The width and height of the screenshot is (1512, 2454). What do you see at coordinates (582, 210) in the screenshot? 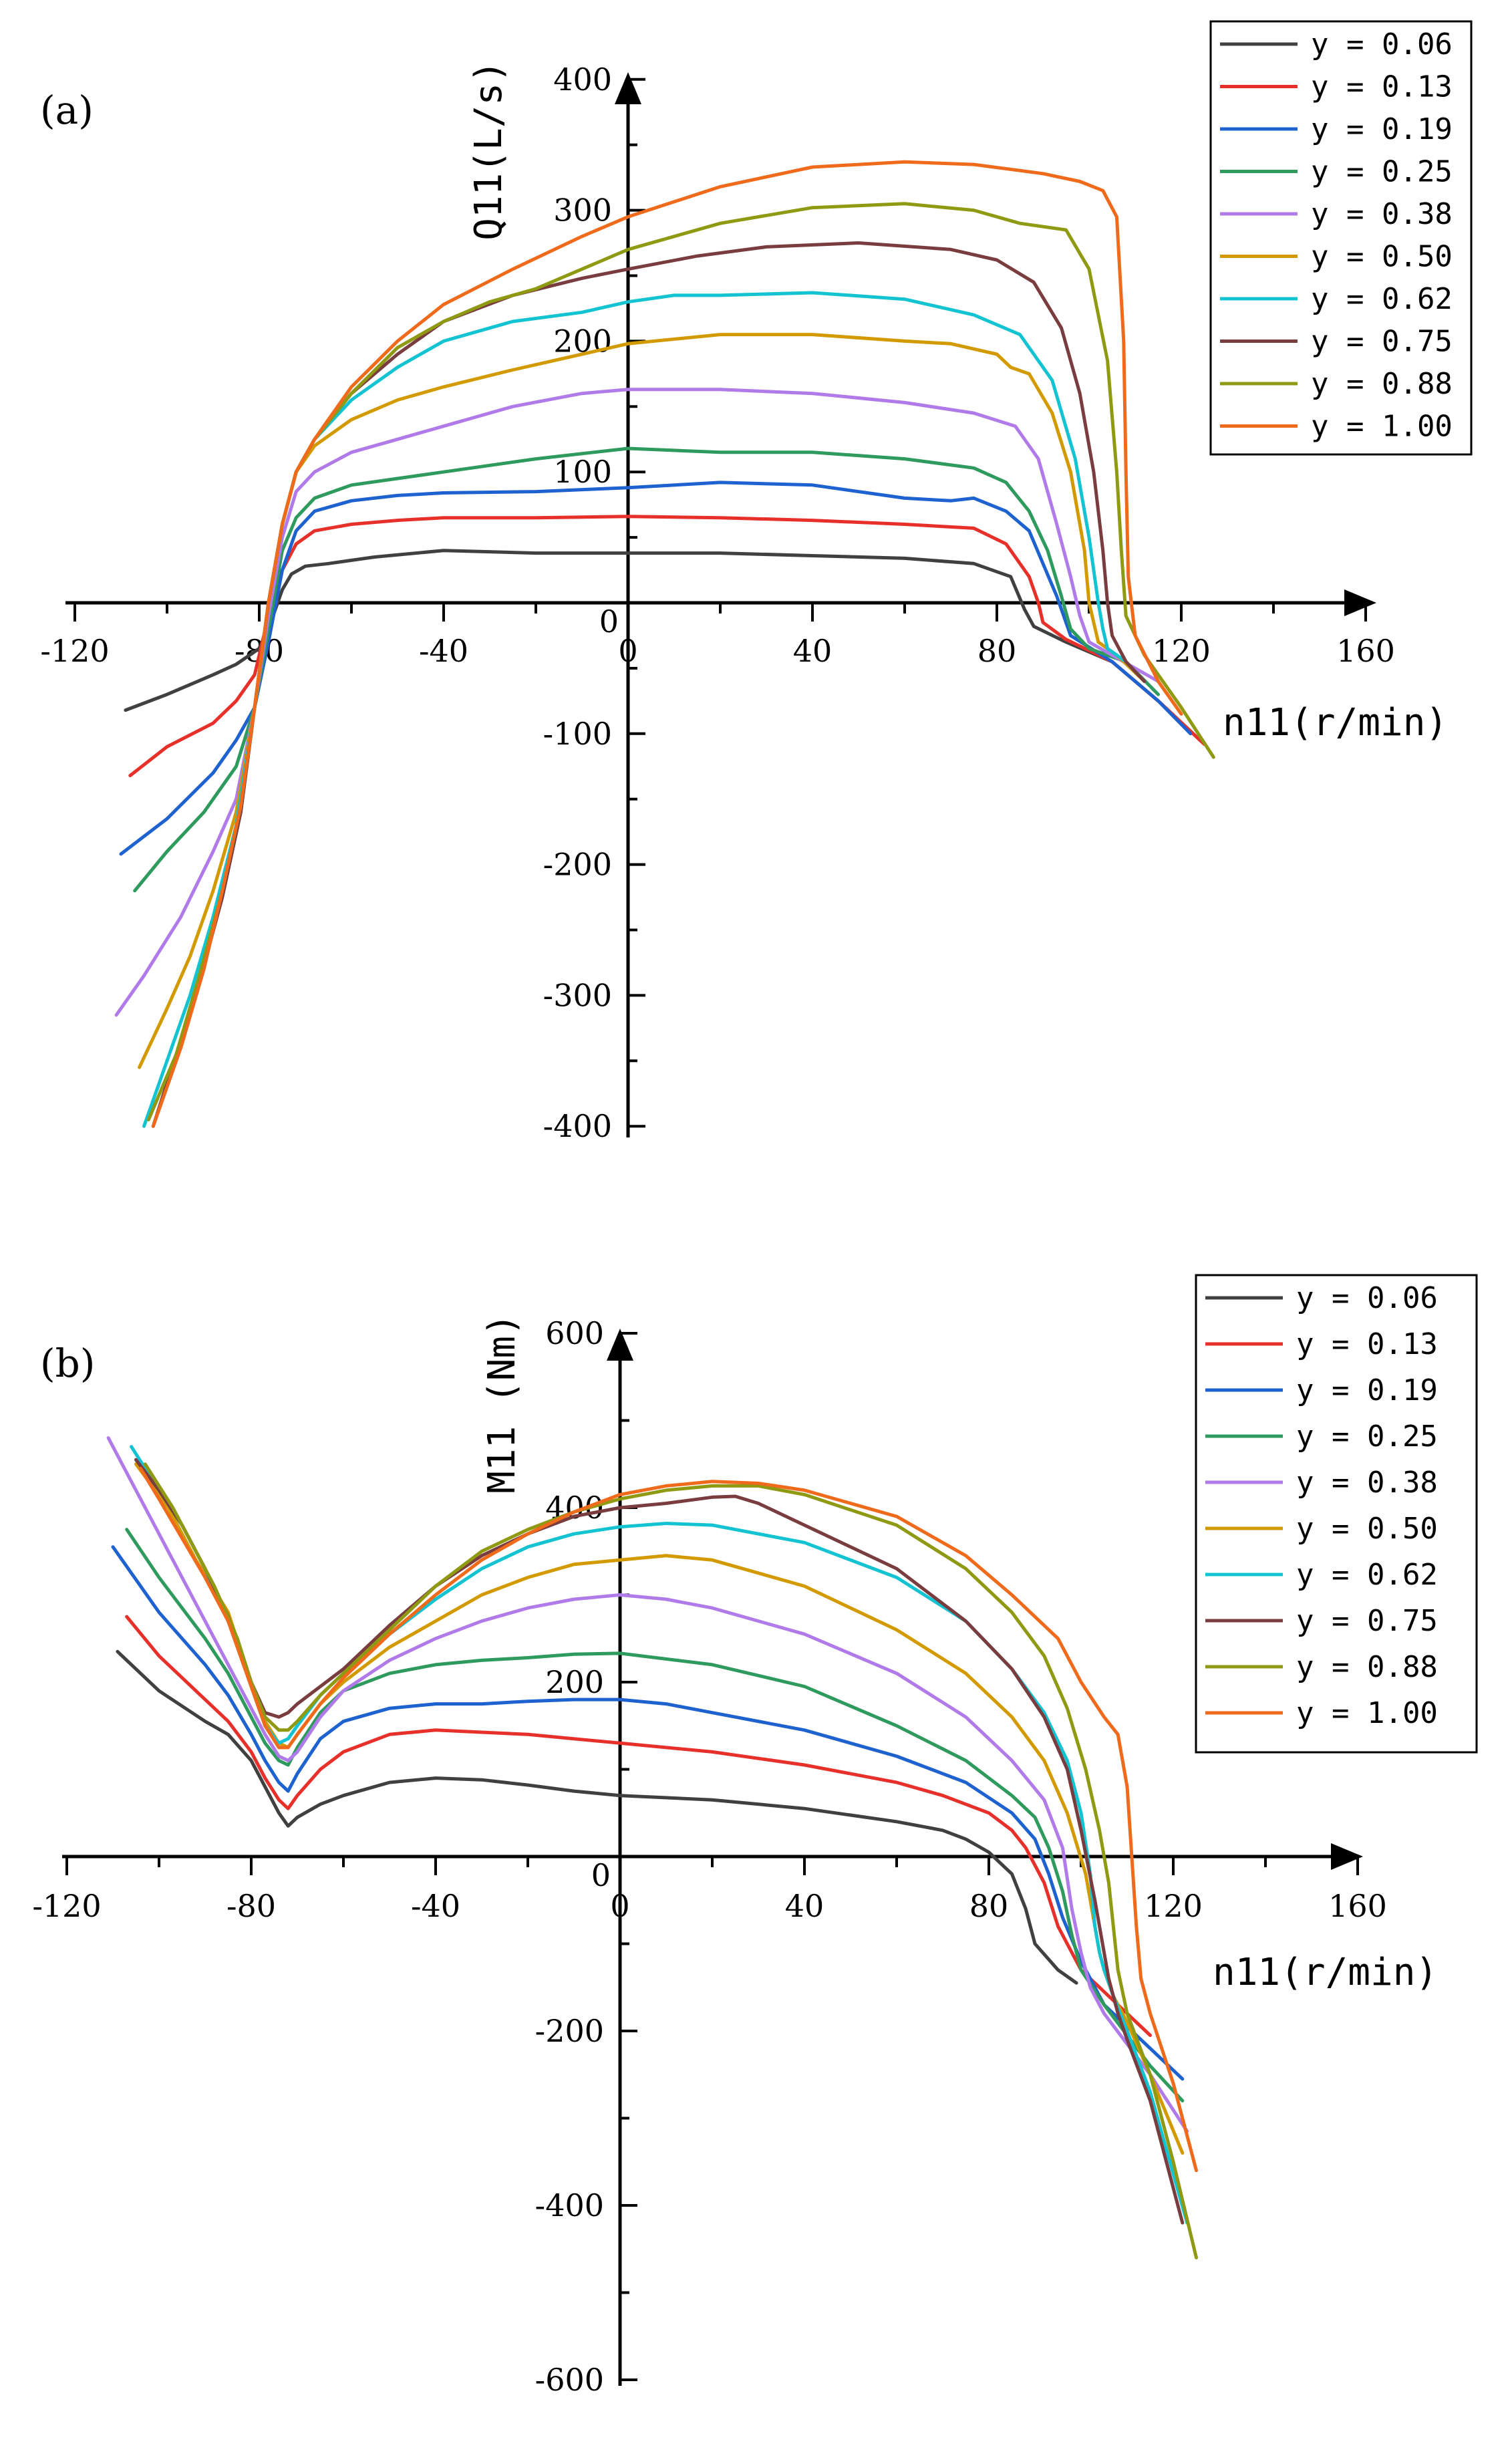
I see `y-tick-label: 300` at bounding box center [582, 210].